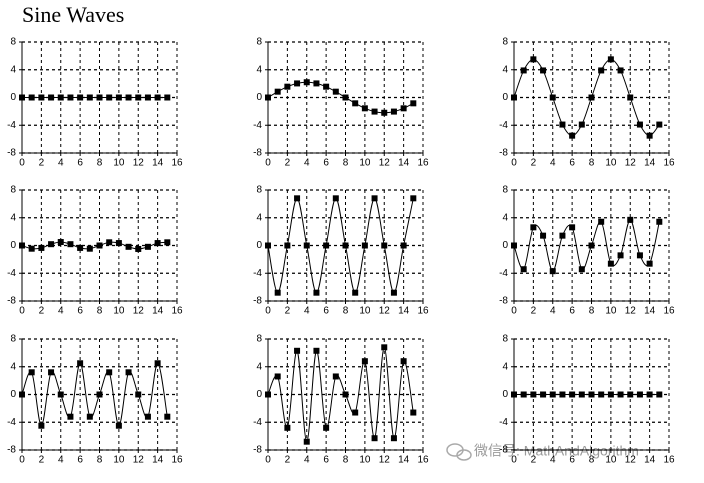 This screenshot has width=704, height=483. Describe the element at coordinates (61, 311) in the screenshot. I see `x-tick-label: 4` at that location.